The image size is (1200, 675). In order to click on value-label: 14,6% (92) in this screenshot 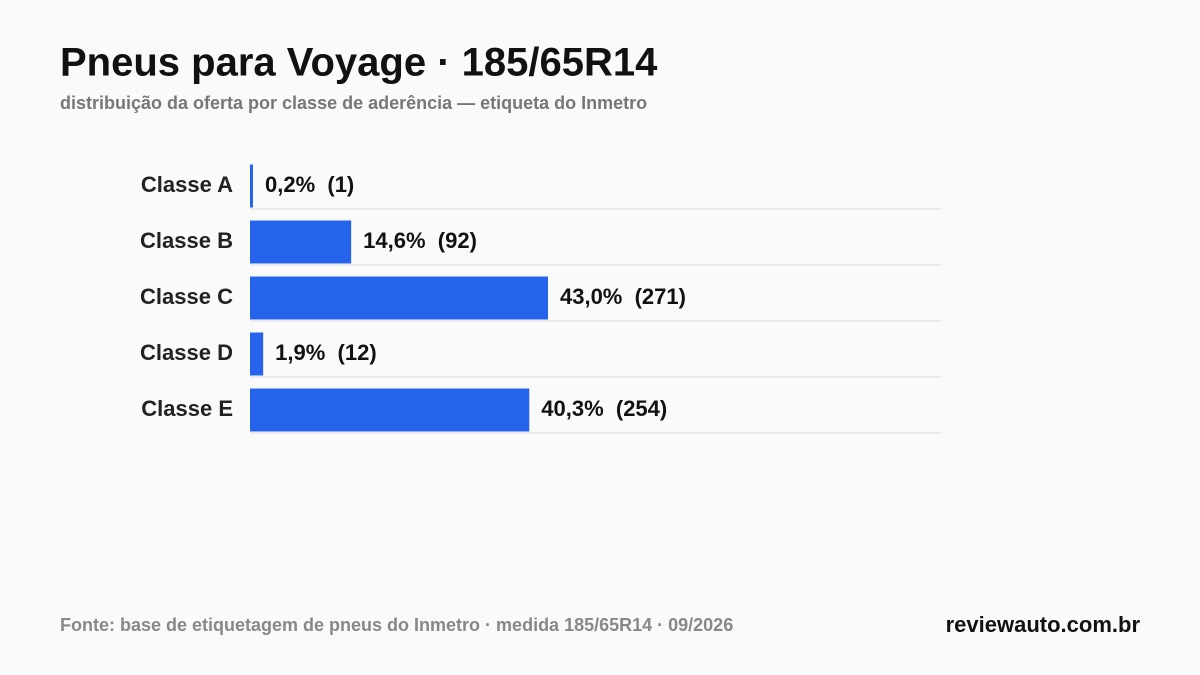, I will do `click(420, 240)`.